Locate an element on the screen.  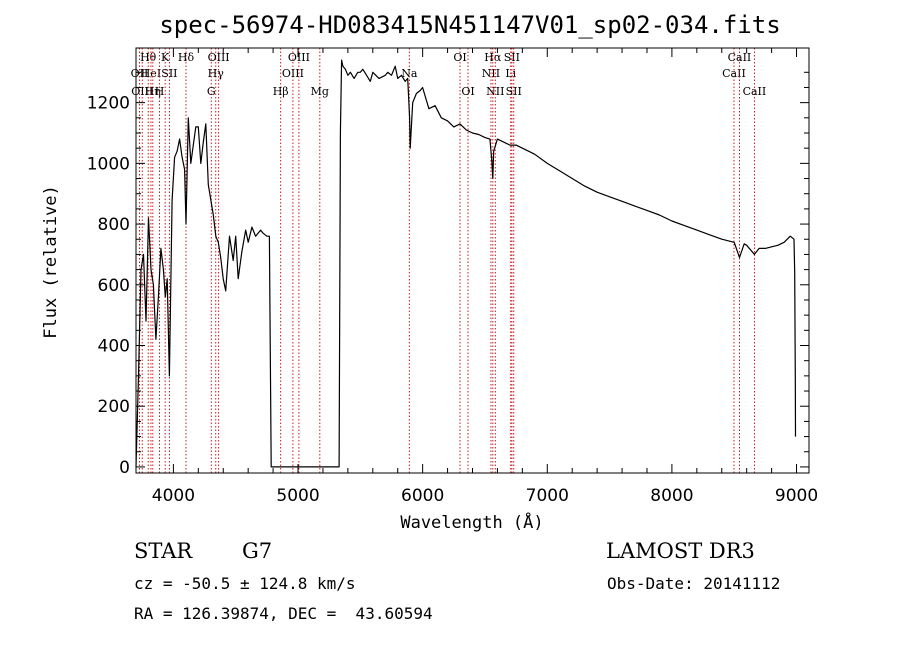
y-tick-label-200: 200 is located at coordinates (114, 407).